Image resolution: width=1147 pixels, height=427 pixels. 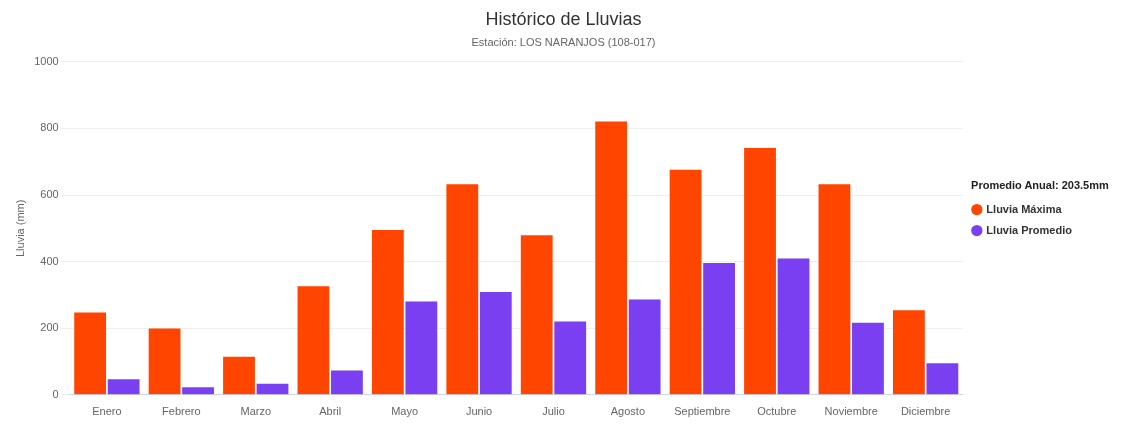 What do you see at coordinates (107, 411) in the screenshot?
I see `x-tick-label: Enero` at bounding box center [107, 411].